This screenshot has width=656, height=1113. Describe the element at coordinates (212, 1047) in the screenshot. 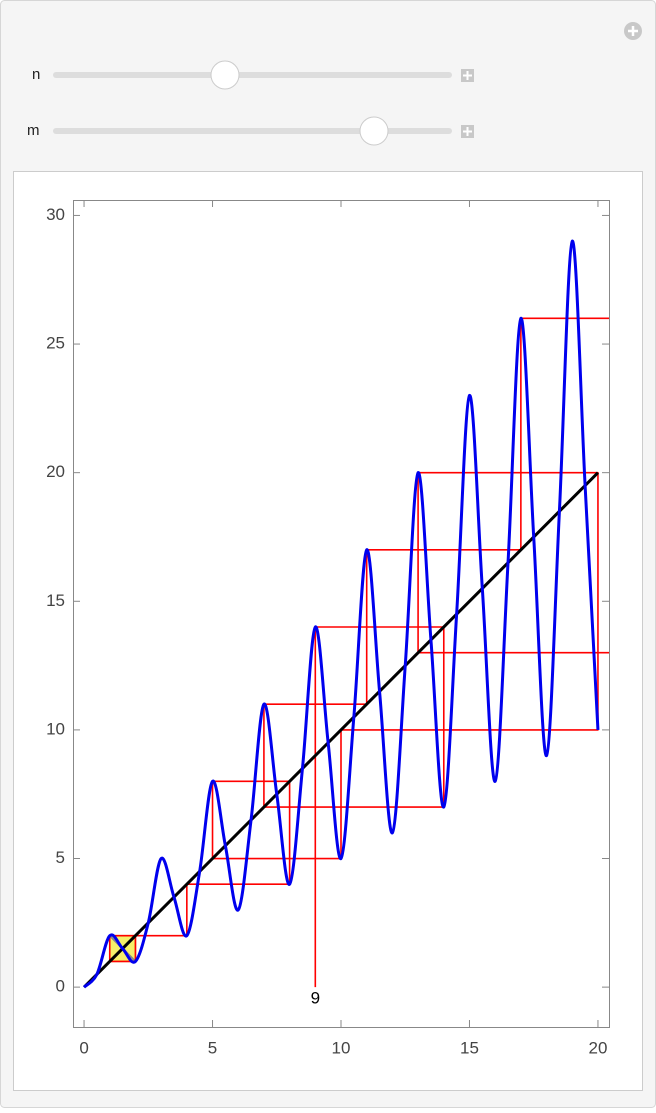

I see `x-tick-label: 5` at that location.